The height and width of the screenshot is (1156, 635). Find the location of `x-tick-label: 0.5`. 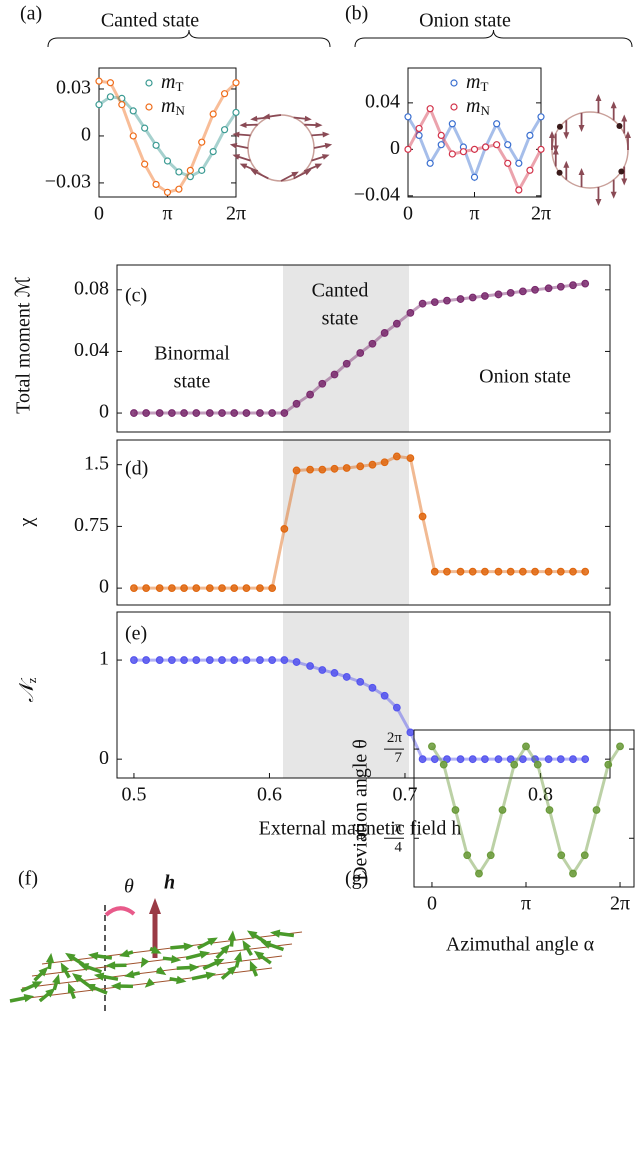

x-tick-label: 0.5 is located at coordinates (133, 795).